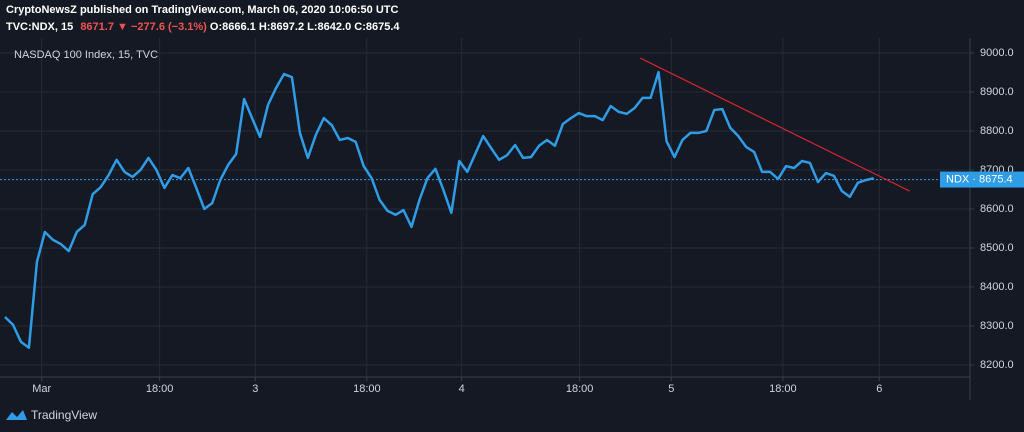 The height and width of the screenshot is (432, 1024). What do you see at coordinates (255, 389) in the screenshot?
I see `x-tick-label: 3` at bounding box center [255, 389].